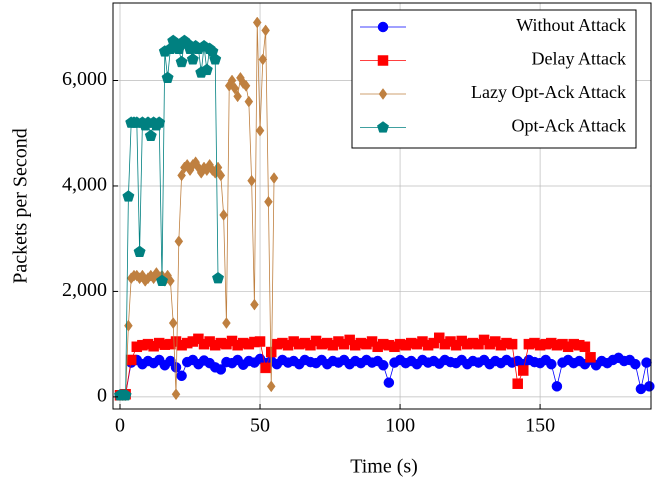 This screenshot has width=657, height=490. Describe the element at coordinates (84, 290) in the screenshot. I see `y-tick-label: 2,000` at that location.